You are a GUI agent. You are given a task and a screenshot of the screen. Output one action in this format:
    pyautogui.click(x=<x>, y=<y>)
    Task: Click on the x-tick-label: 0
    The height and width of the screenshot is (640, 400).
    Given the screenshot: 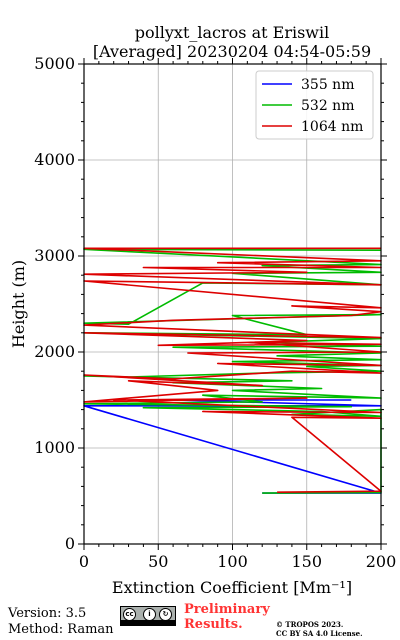 What is the action you would take?
    pyautogui.click(x=84, y=561)
    